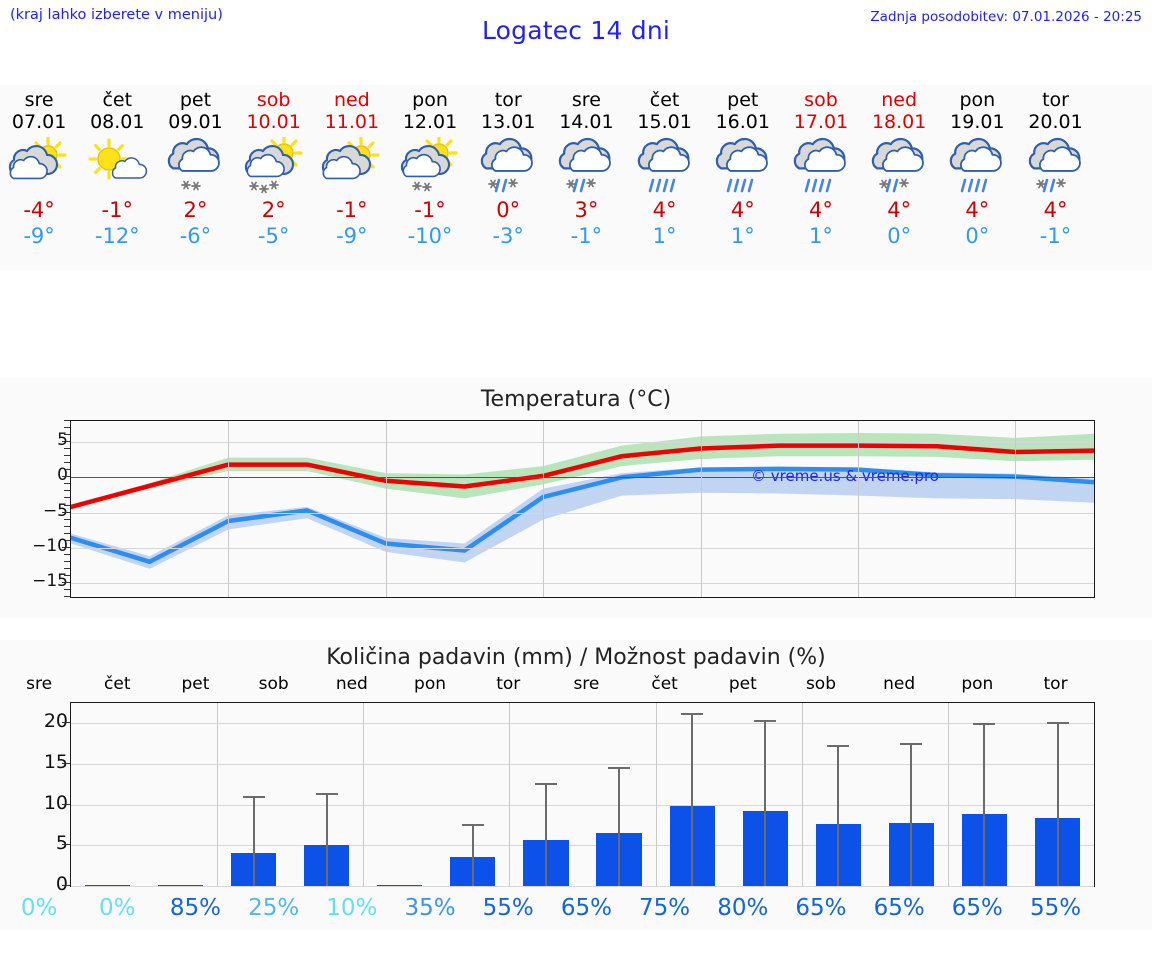  I want to click on day-column: ned 18.01 4° 0°, so click(899, 177).